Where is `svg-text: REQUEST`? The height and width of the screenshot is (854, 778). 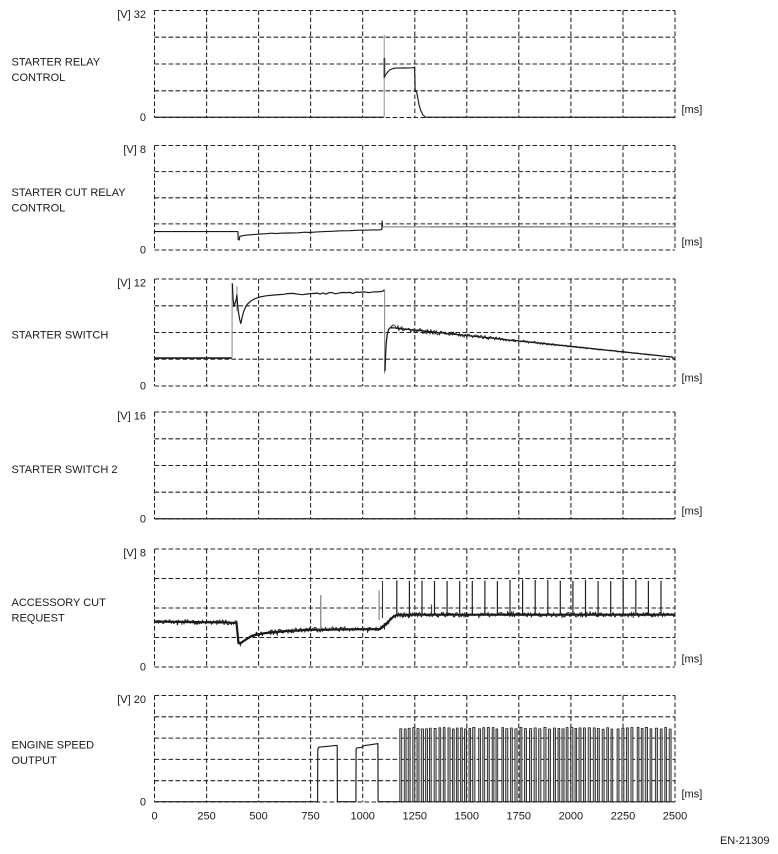 svg-text: REQUEST is located at coordinates (38, 619).